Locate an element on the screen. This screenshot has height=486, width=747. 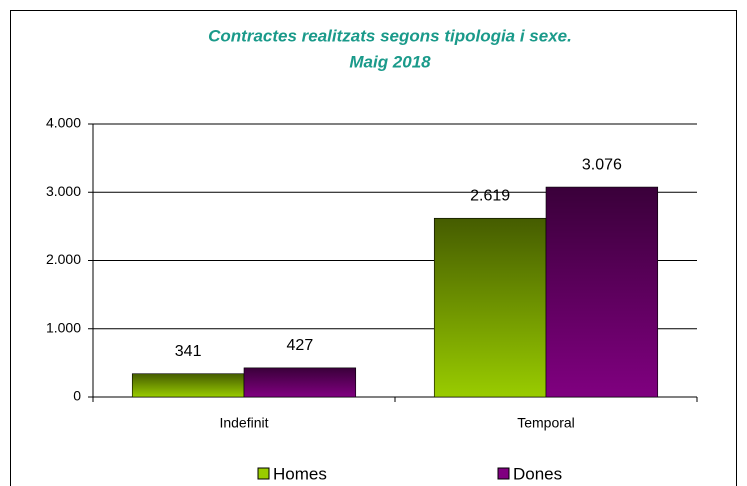
x-tick-label: Indefinit is located at coordinates (243, 423).